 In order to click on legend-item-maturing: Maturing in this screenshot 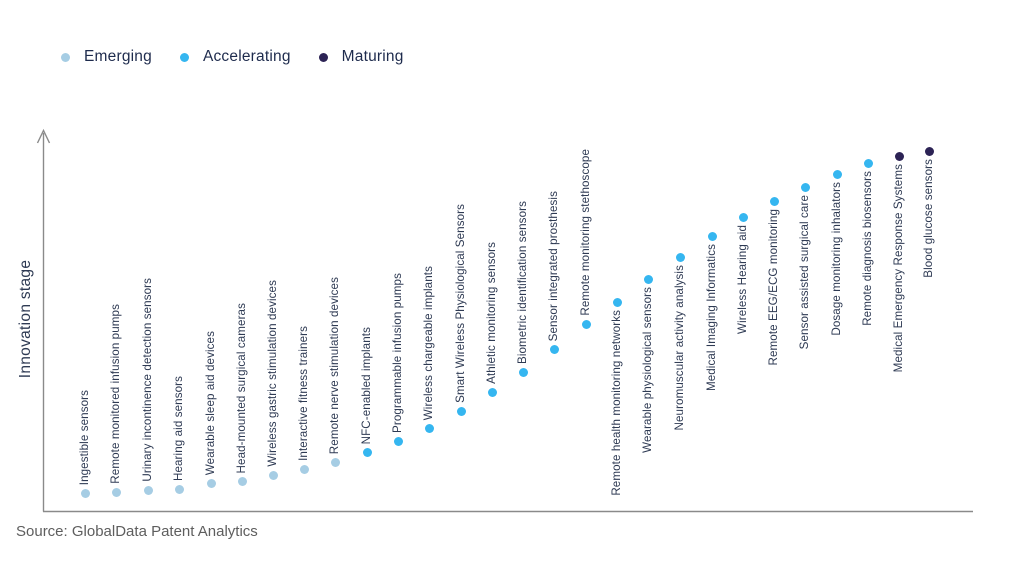, I will do `click(361, 57)`.